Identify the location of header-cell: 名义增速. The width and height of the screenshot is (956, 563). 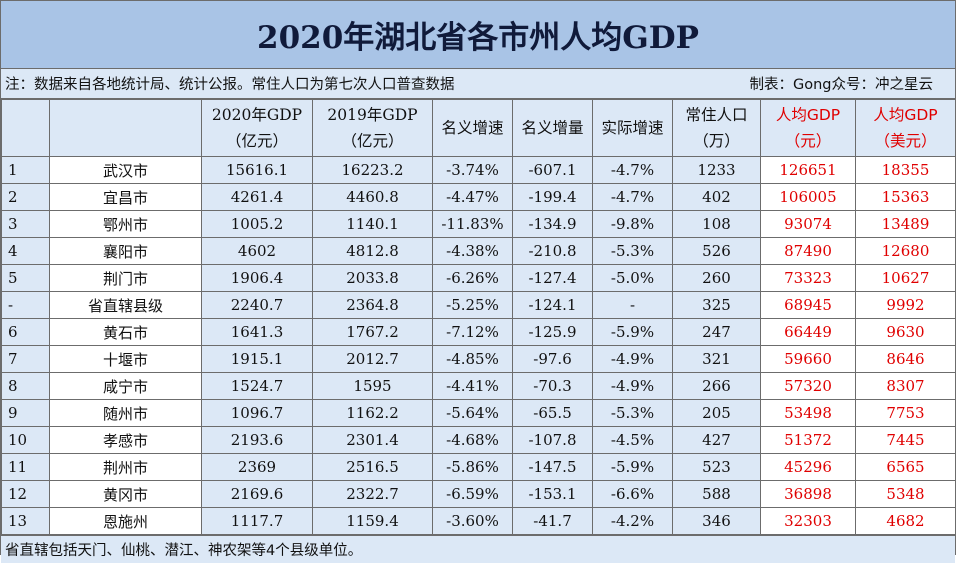
(472, 128).